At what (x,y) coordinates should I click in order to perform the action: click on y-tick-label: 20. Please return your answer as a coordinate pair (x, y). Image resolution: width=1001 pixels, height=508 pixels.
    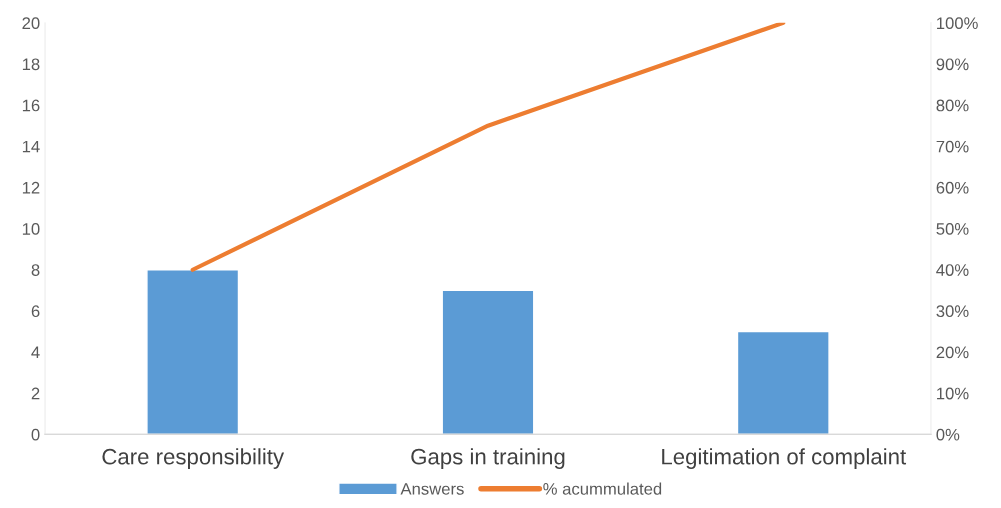
    Looking at the image, I should click on (31, 23).